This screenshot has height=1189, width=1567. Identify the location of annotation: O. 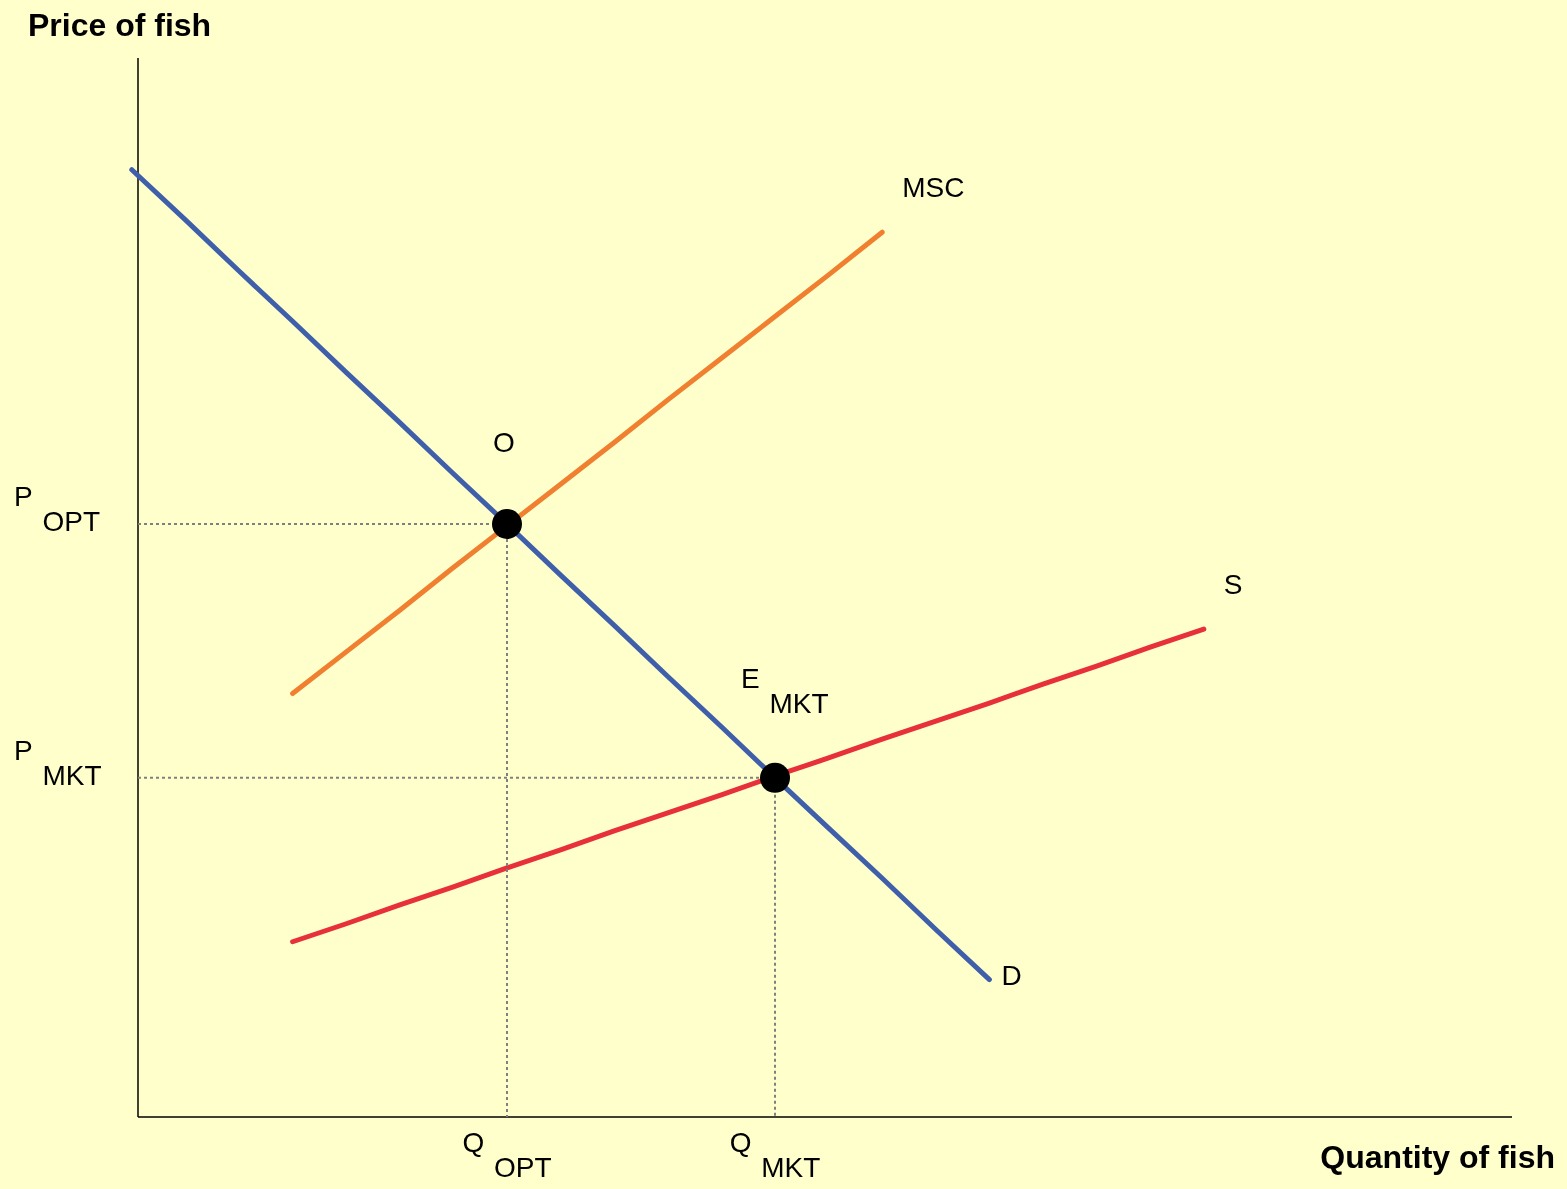
(504, 442).